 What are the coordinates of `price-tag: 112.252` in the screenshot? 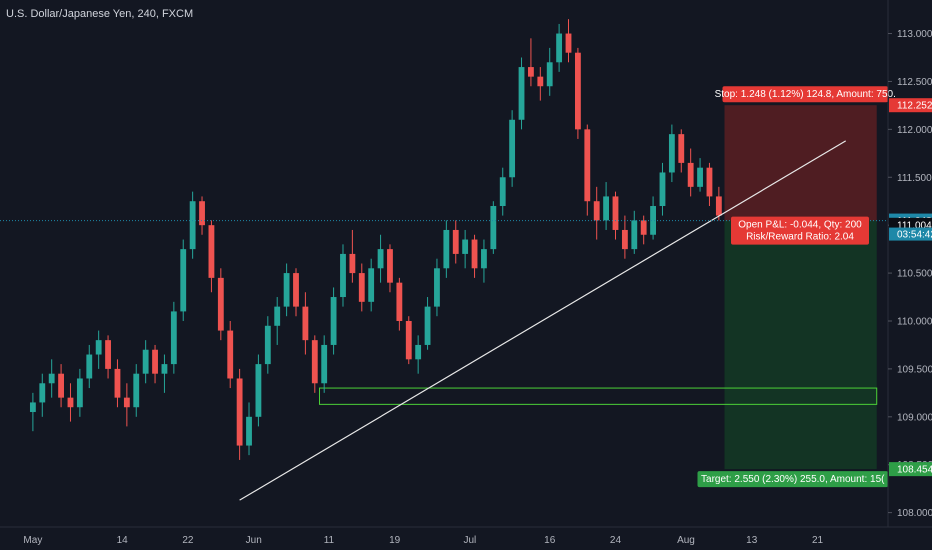 It's located at (910, 105).